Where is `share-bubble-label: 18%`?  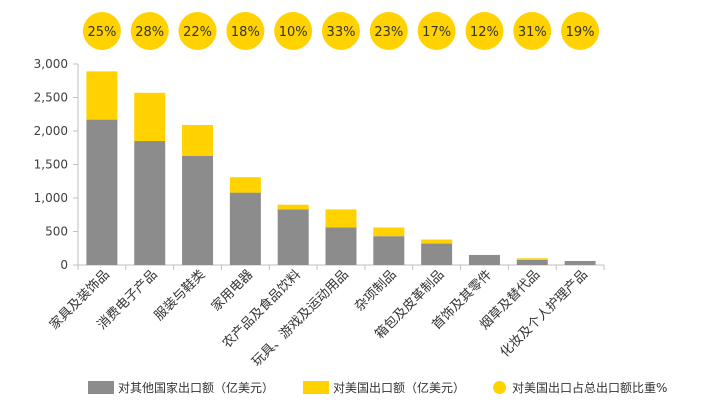
share-bubble-label: 18% is located at coordinates (245, 32).